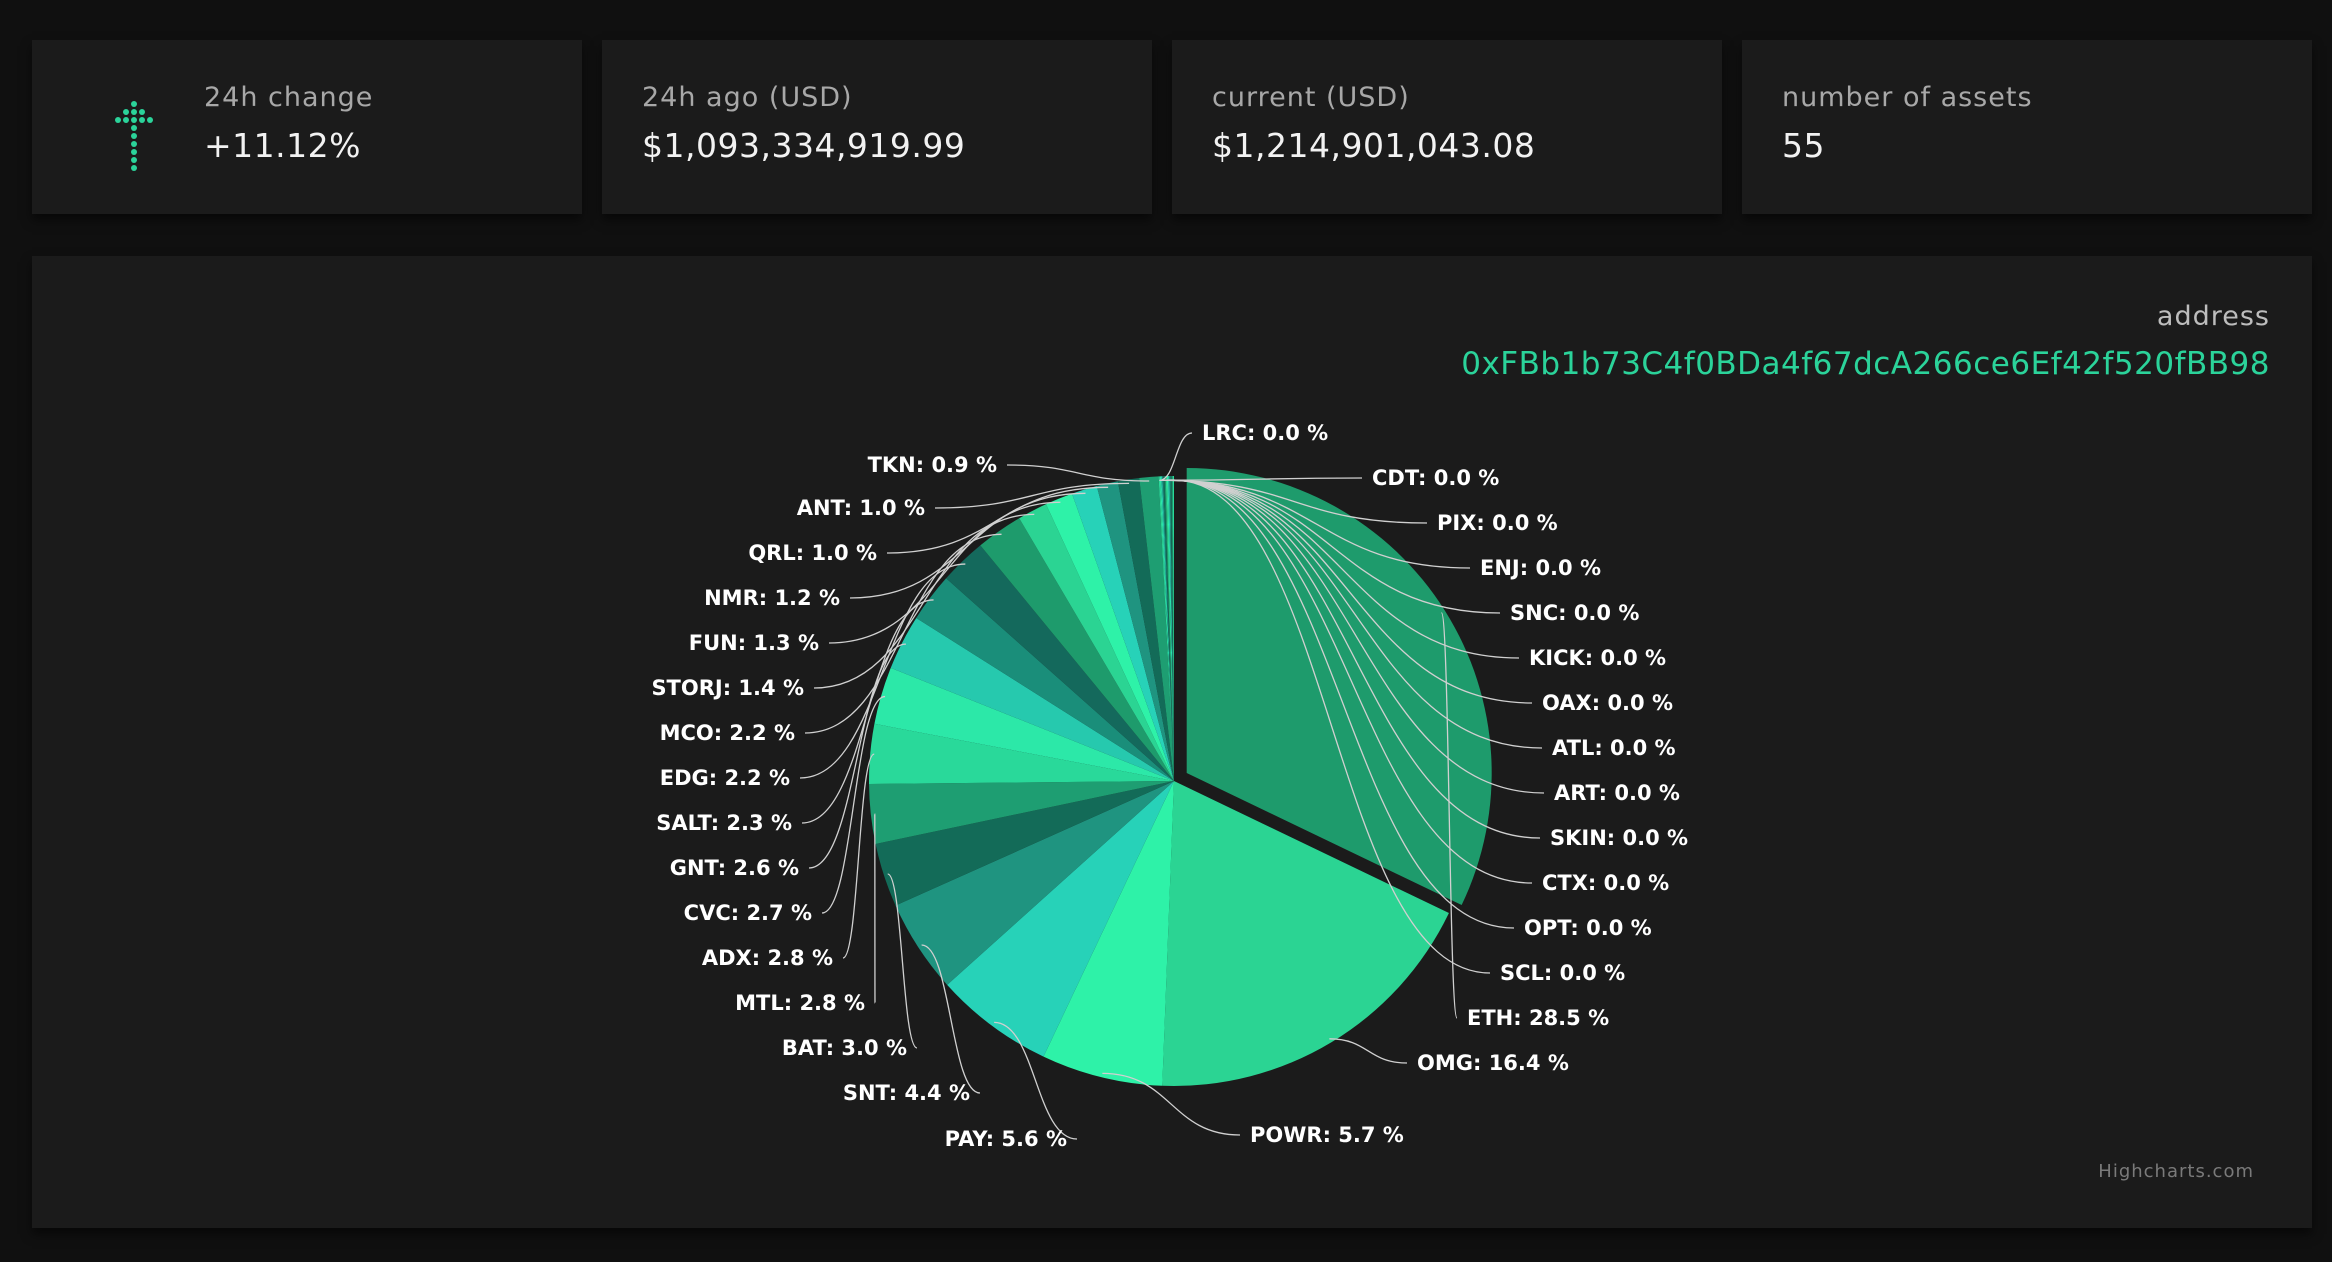 Image resolution: width=2332 pixels, height=1262 pixels. Describe the element at coordinates (724, 823) in the screenshot. I see `slice-label-salt: SALT: 2.3 %` at that location.